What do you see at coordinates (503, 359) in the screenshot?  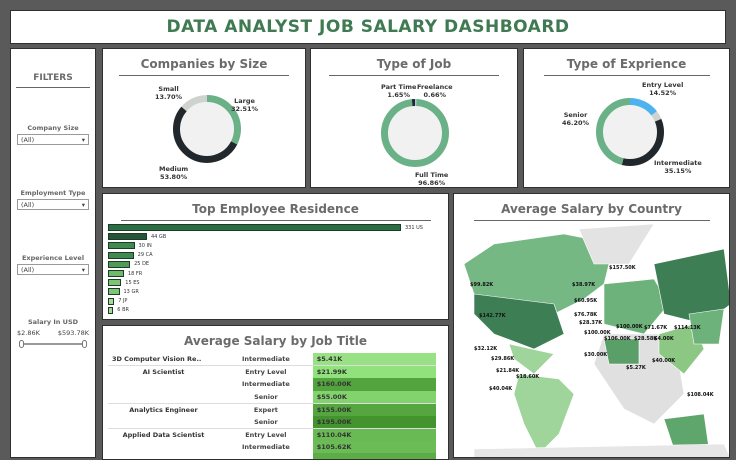 I see `country-salary-label: $29.86K` at bounding box center [503, 359].